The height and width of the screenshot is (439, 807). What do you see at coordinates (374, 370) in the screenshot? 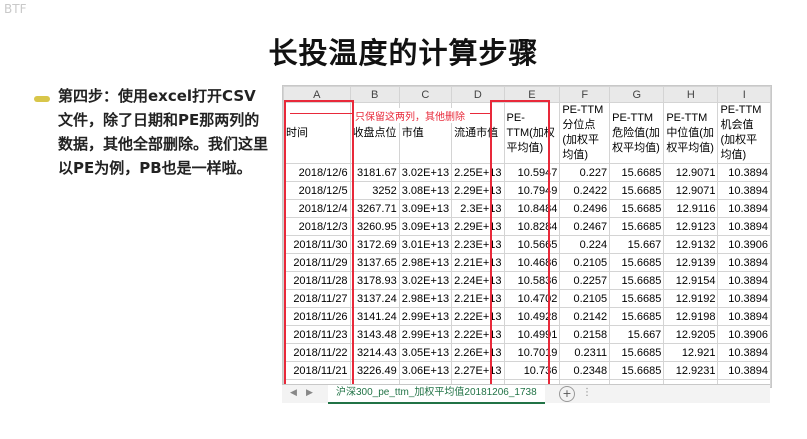
I see `table-cell: 3226.49` at bounding box center [374, 370].